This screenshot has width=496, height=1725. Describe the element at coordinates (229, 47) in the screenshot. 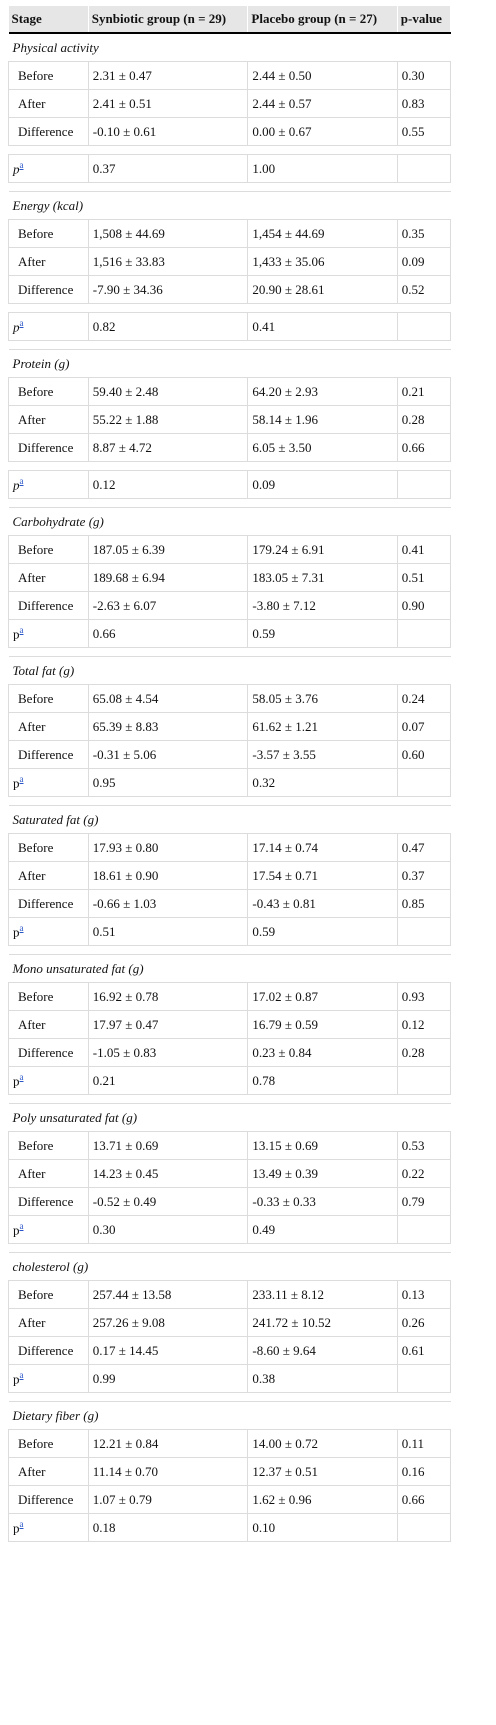

I see `section-title-row: Physical activity` at that location.